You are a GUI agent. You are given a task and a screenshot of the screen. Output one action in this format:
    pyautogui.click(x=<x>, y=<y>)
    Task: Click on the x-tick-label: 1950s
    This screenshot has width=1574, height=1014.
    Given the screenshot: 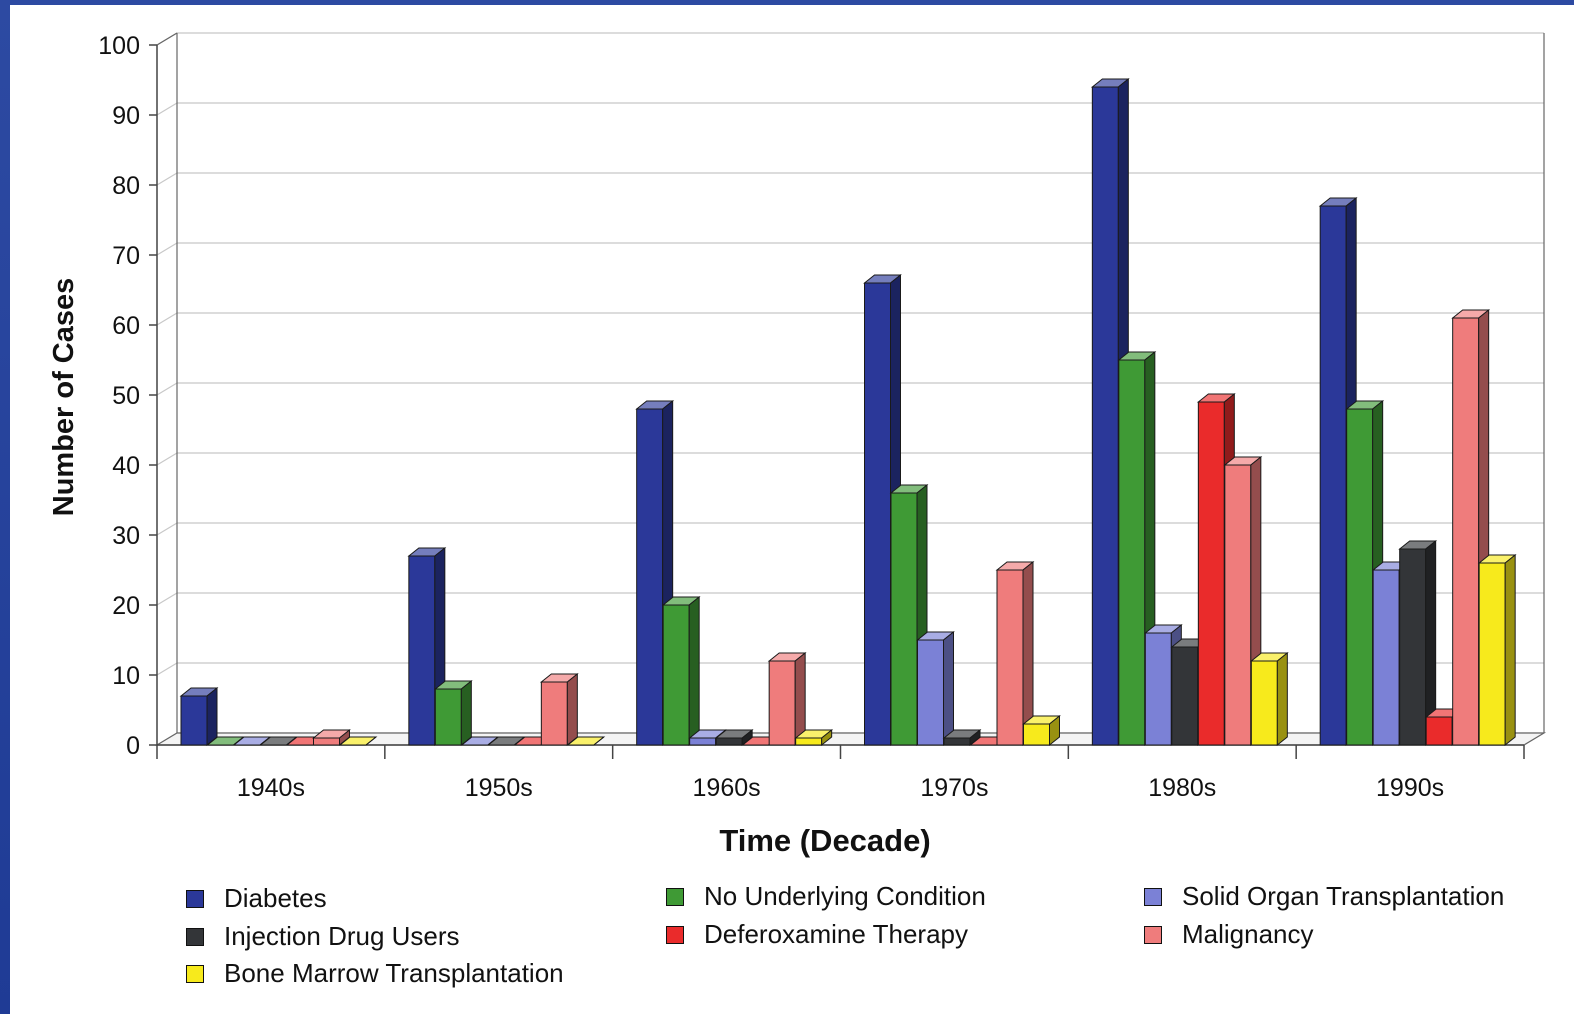 What is the action you would take?
    pyautogui.click(x=499, y=788)
    